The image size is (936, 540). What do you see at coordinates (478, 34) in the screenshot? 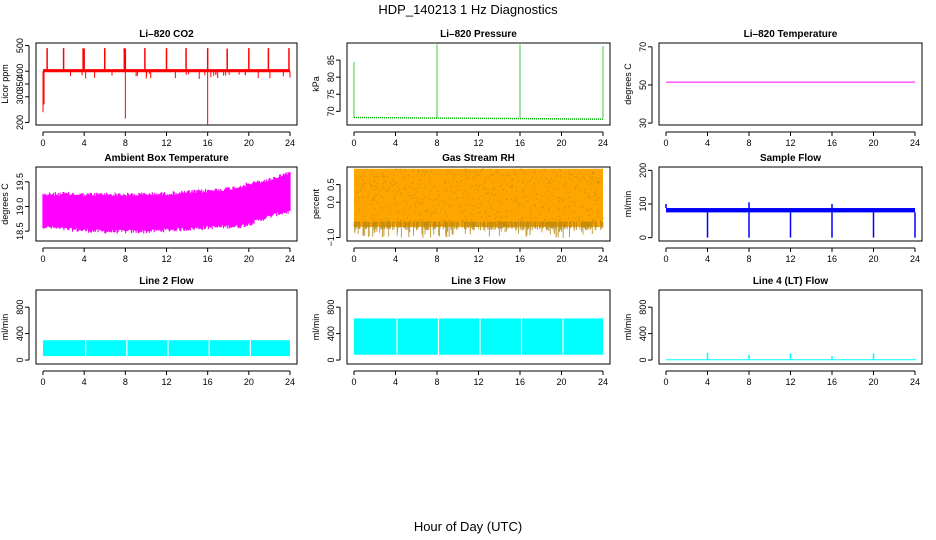
I see `panel-title: Li–820 Pressure` at bounding box center [478, 34].